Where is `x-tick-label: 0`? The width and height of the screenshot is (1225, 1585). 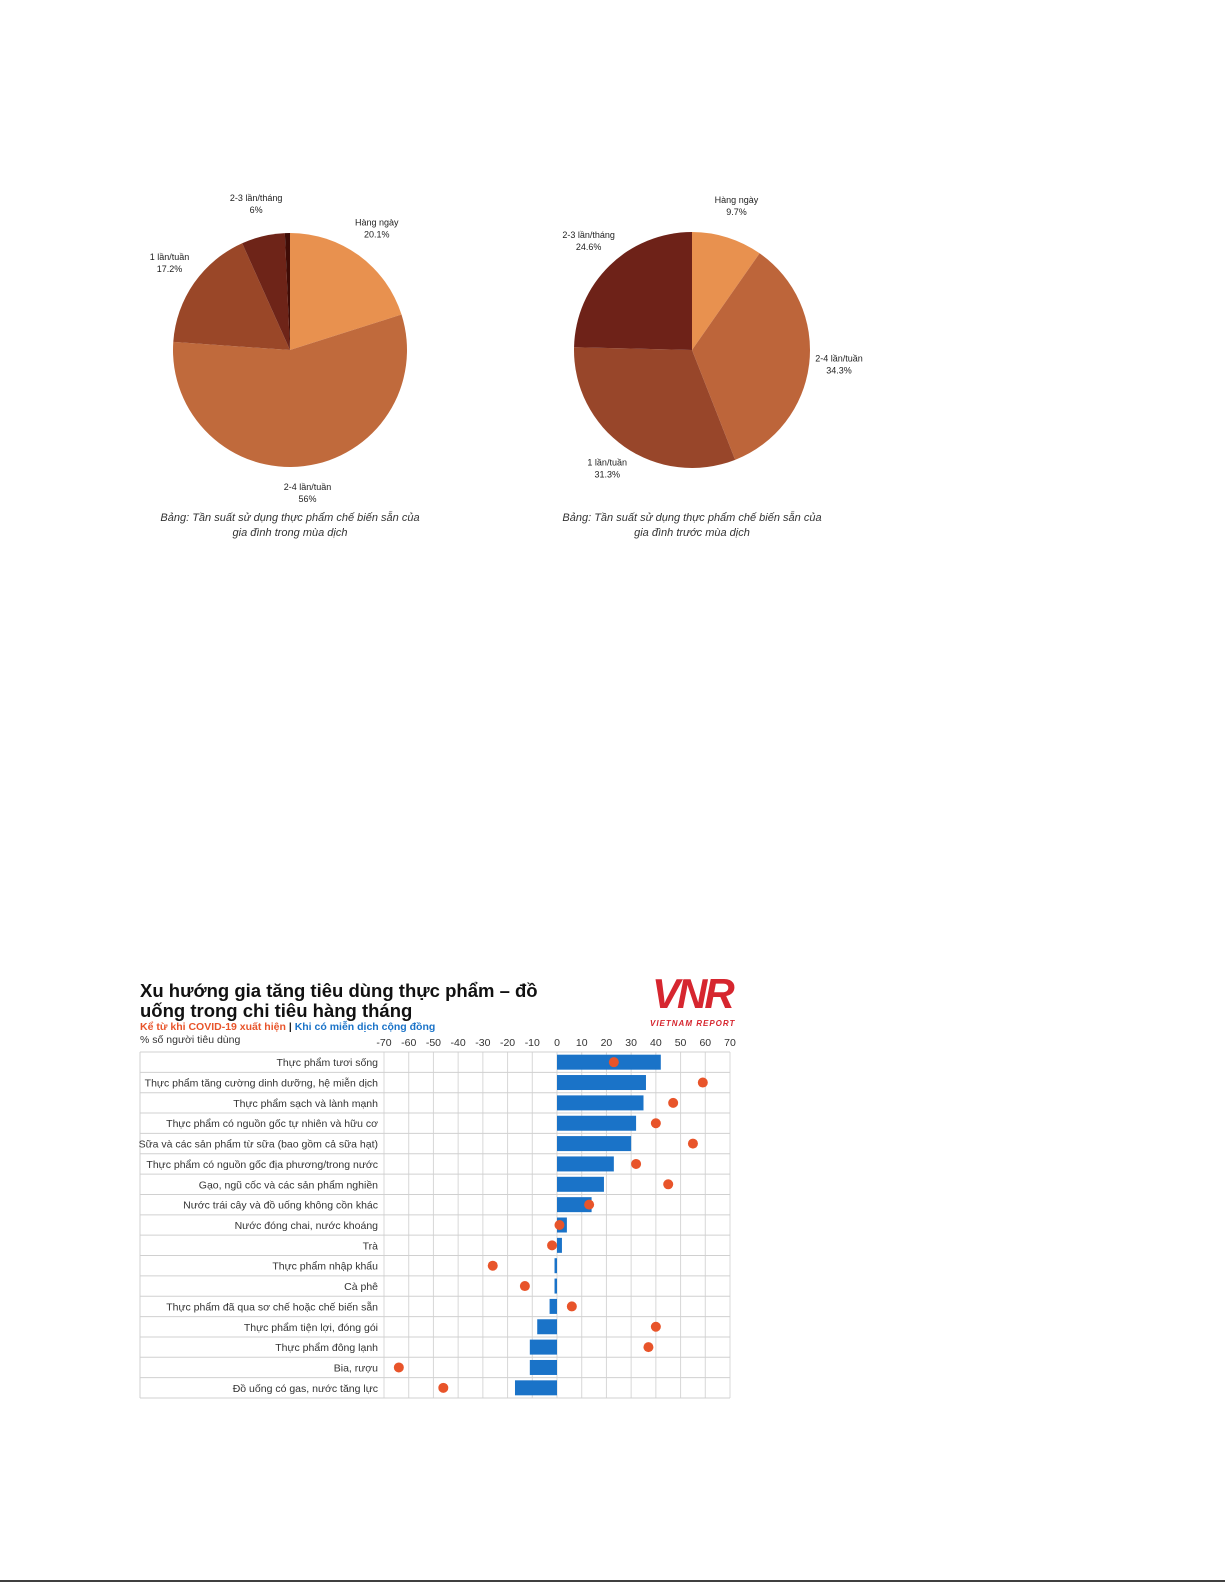 x-tick-label: 0 is located at coordinates (557, 1043).